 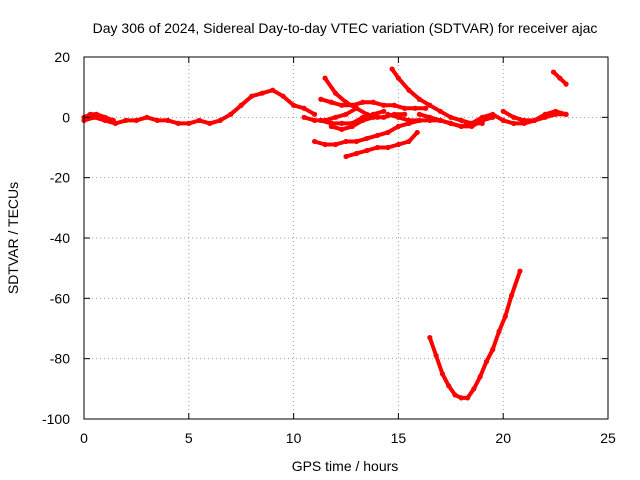 I want to click on y-tick-label: -100, so click(x=56, y=419).